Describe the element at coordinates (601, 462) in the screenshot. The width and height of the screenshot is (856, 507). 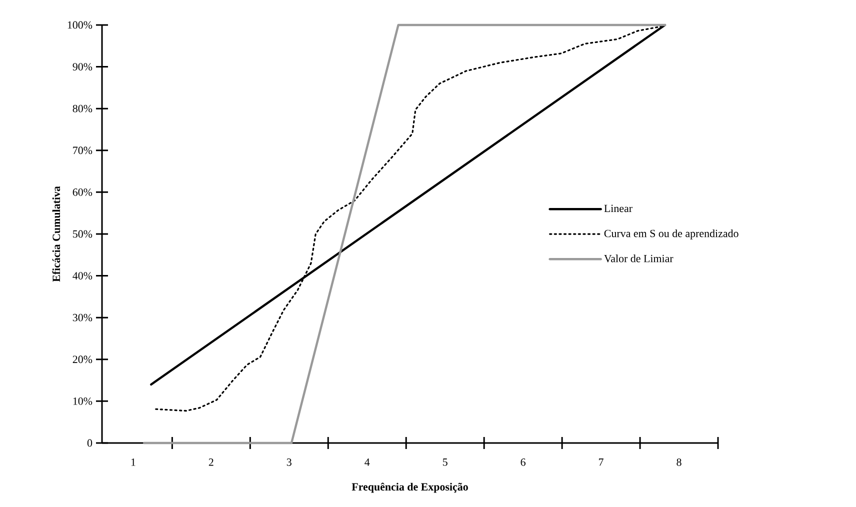
I see `x-tick-label: 7` at that location.